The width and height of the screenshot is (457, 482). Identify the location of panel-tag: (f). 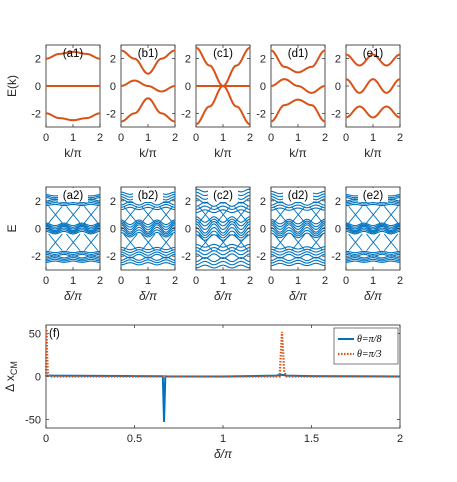
(54, 334).